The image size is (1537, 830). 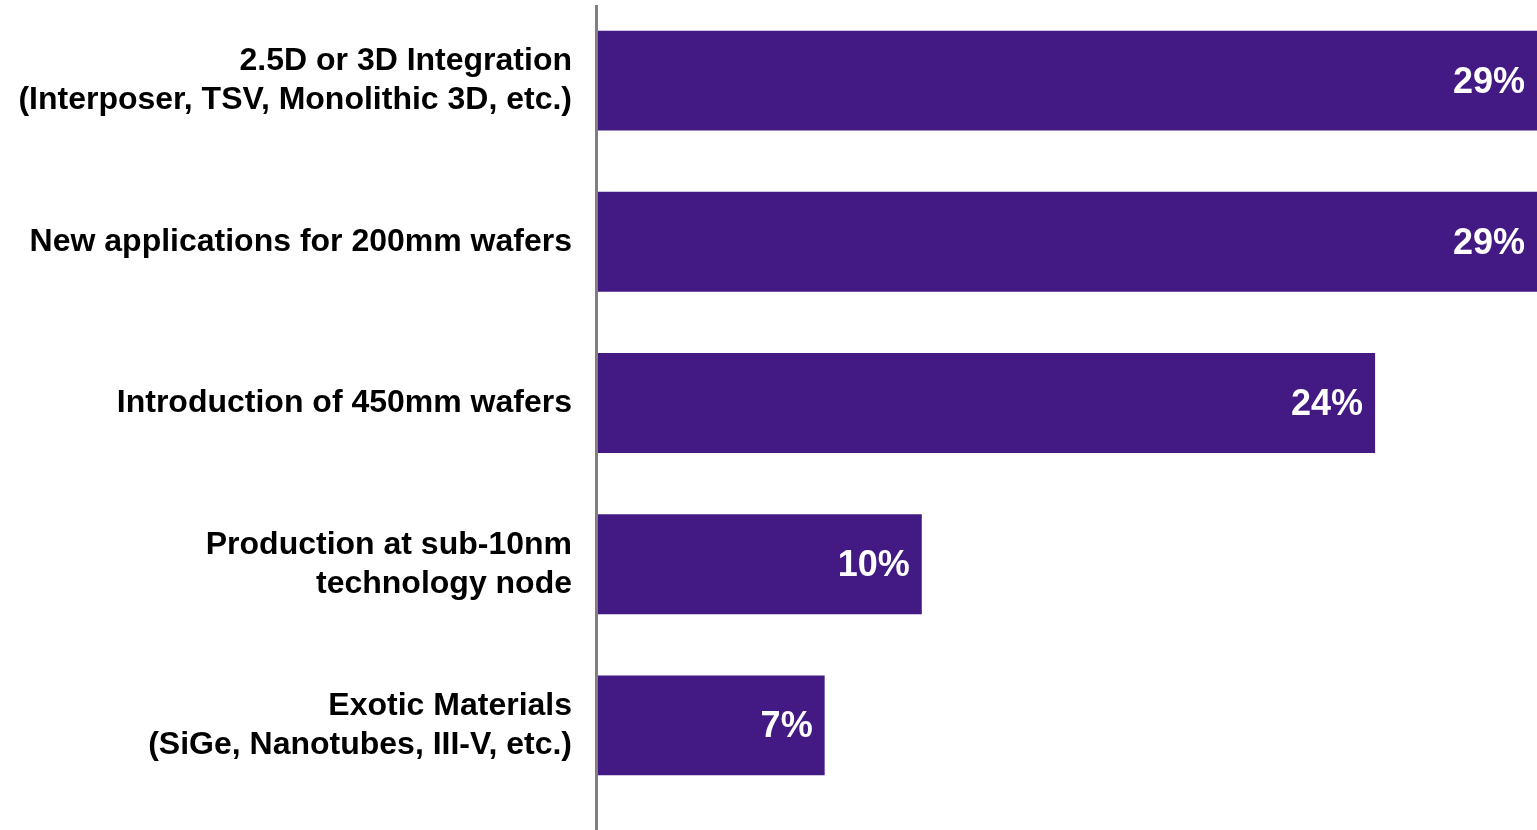 I want to click on data-label: 10%, so click(x=873, y=564).